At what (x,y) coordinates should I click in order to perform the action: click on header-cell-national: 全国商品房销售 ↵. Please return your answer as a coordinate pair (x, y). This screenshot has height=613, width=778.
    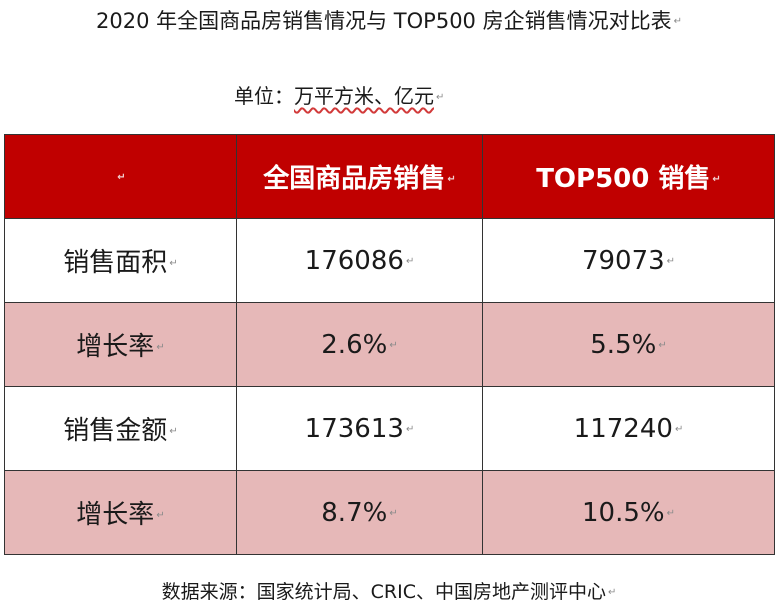
    Looking at the image, I should click on (359, 176).